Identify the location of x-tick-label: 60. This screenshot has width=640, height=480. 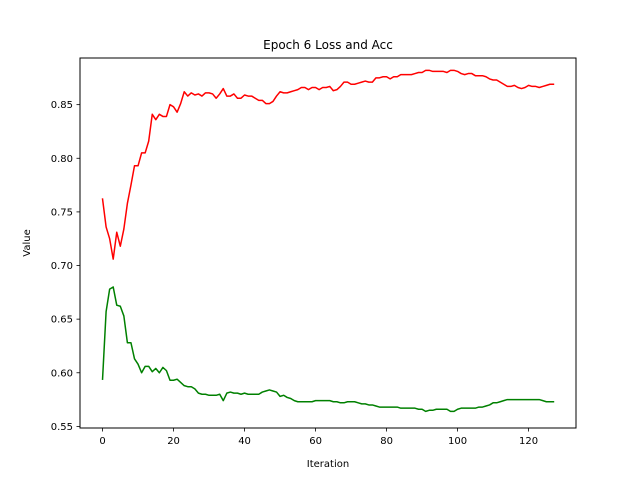
(315, 441).